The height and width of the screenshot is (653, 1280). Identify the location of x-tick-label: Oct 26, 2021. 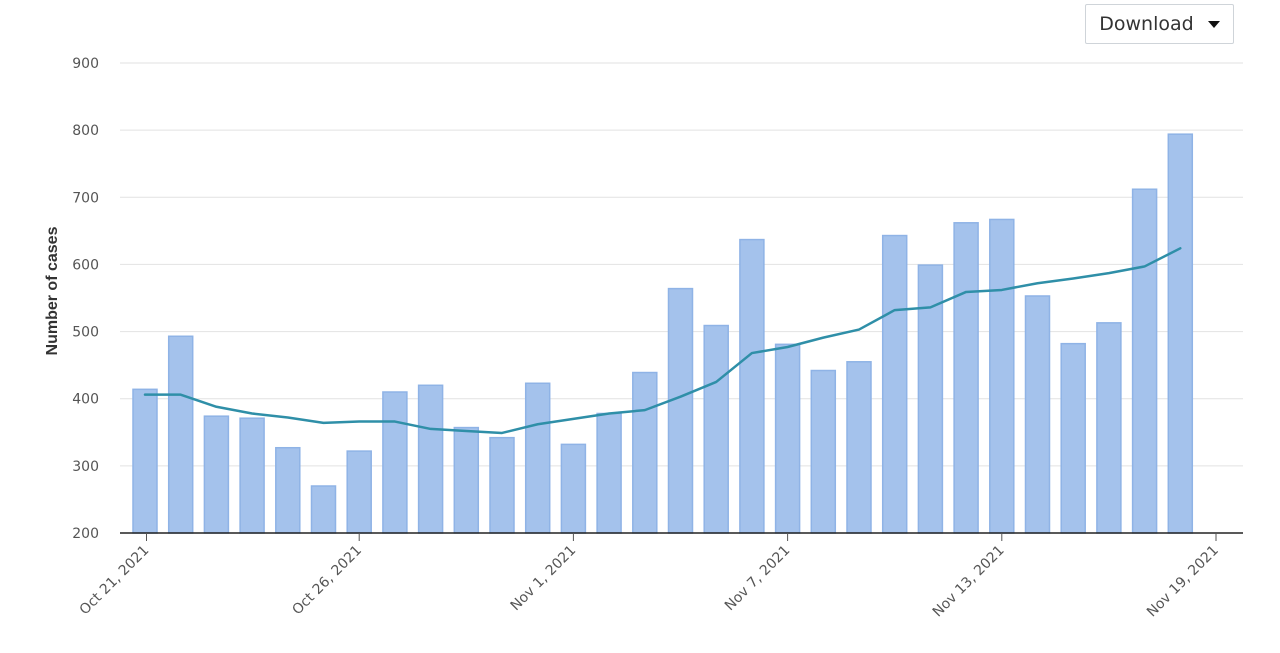
(327, 581).